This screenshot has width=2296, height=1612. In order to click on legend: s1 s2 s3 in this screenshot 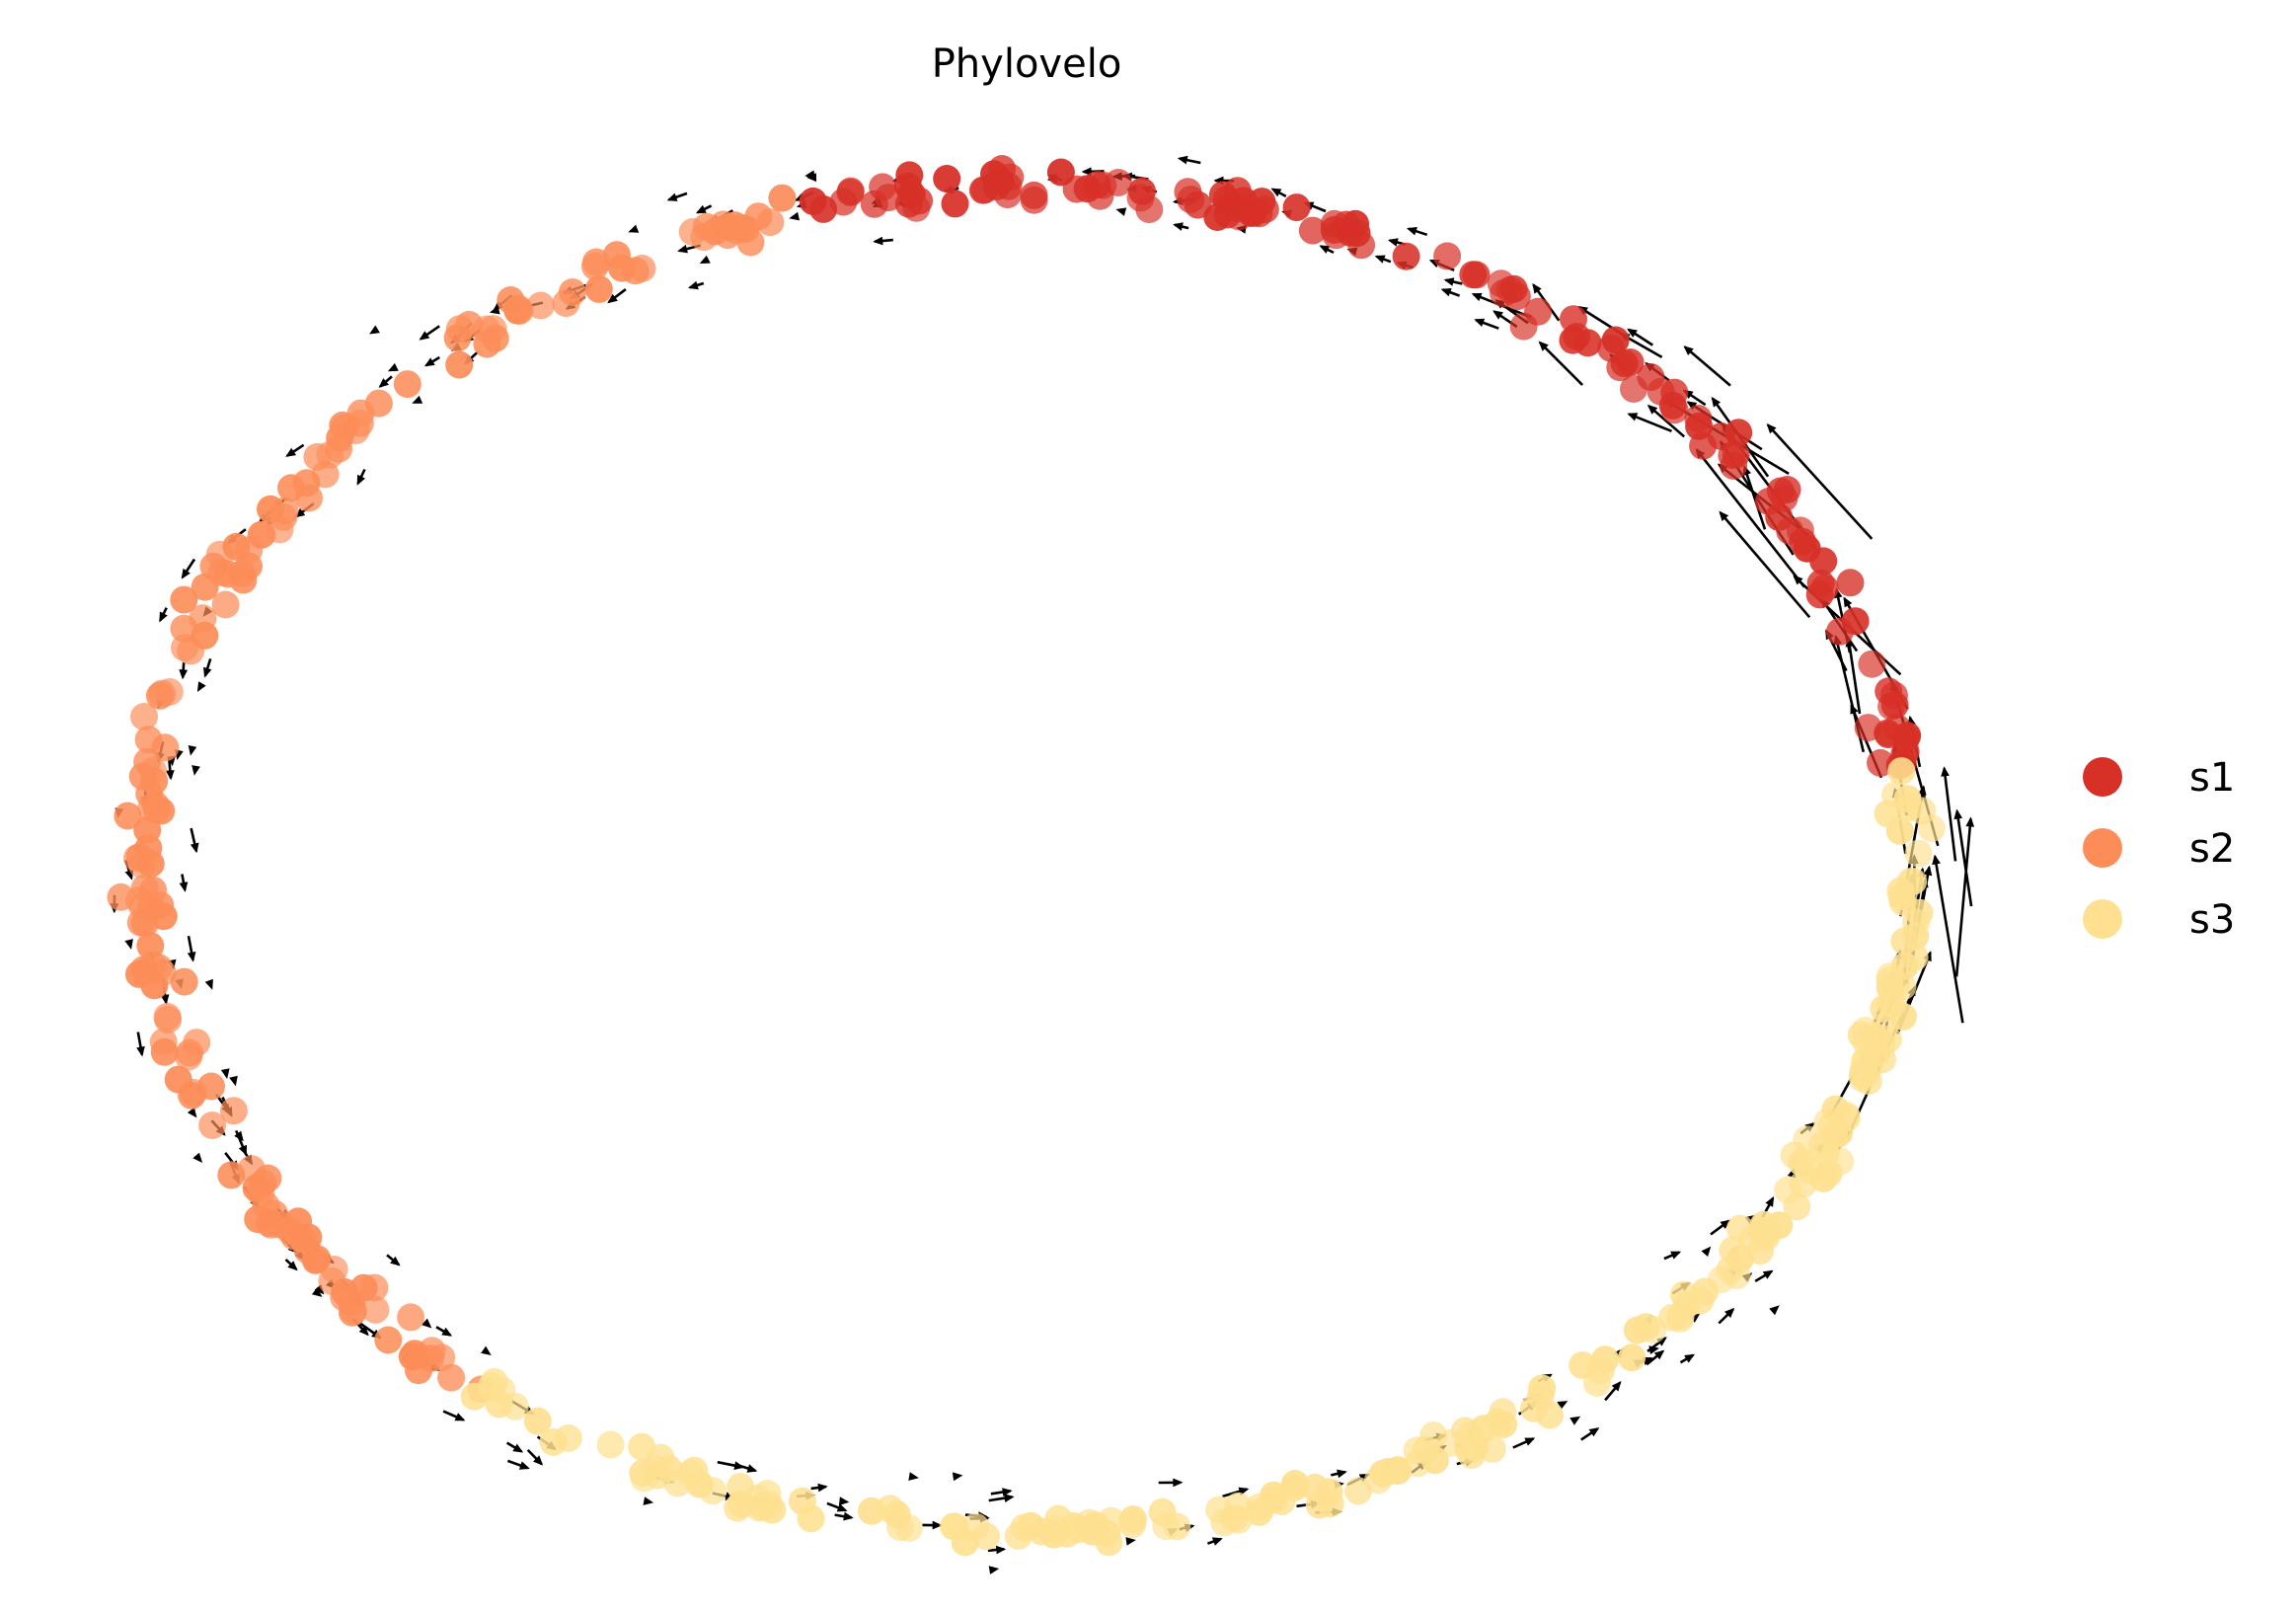, I will do `click(2159, 849)`.